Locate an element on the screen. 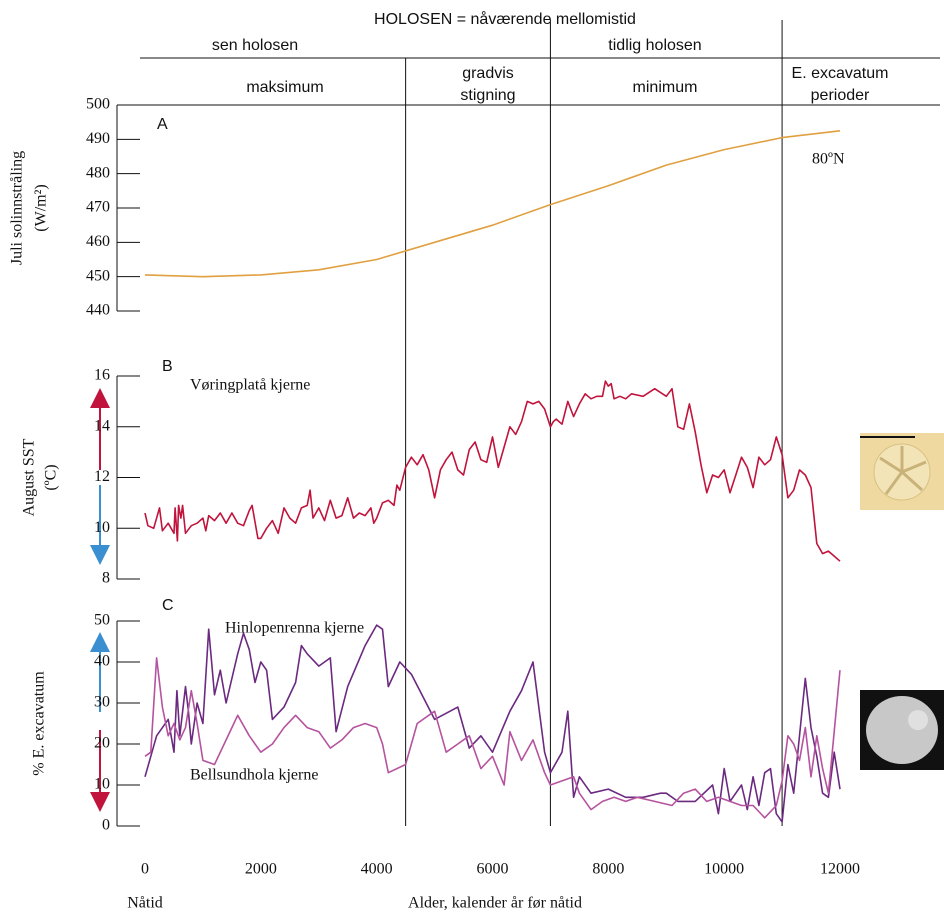 Image resolution: width=944 pixels, height=917 pixels. phase-label: stigning is located at coordinates (487, 95).